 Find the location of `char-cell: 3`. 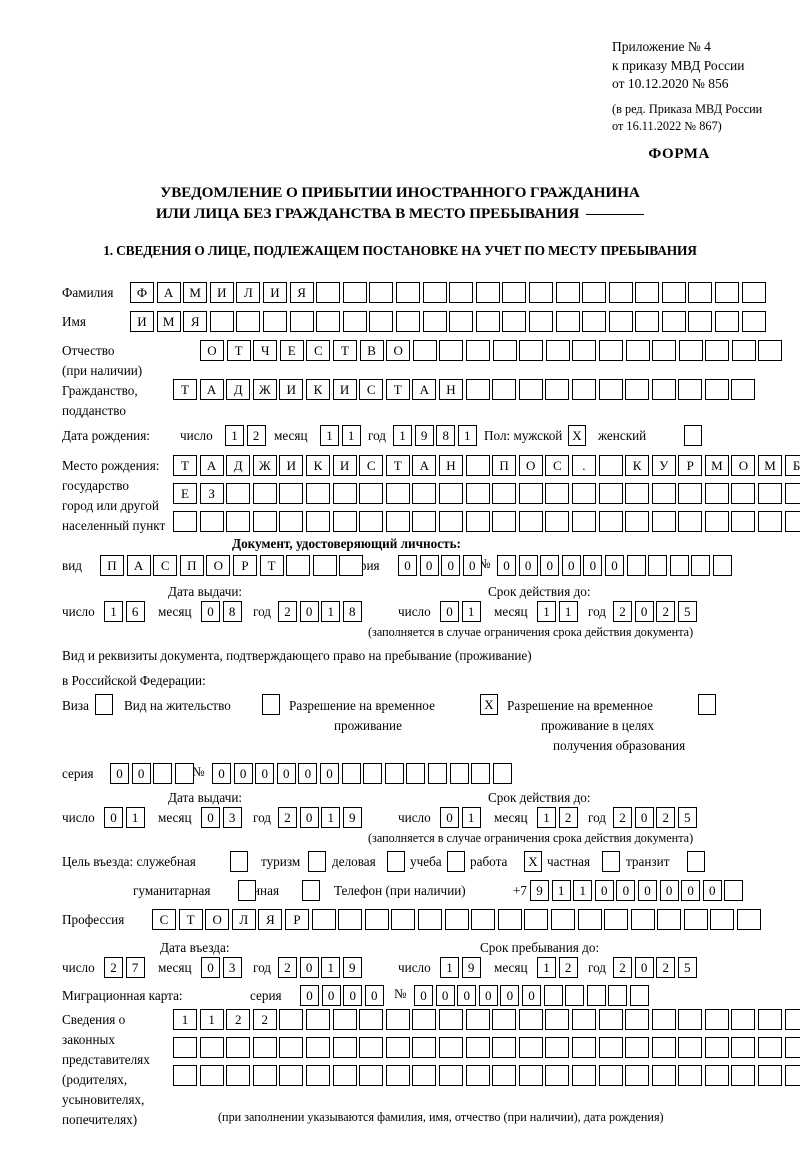

char-cell: 3 is located at coordinates (232, 817).